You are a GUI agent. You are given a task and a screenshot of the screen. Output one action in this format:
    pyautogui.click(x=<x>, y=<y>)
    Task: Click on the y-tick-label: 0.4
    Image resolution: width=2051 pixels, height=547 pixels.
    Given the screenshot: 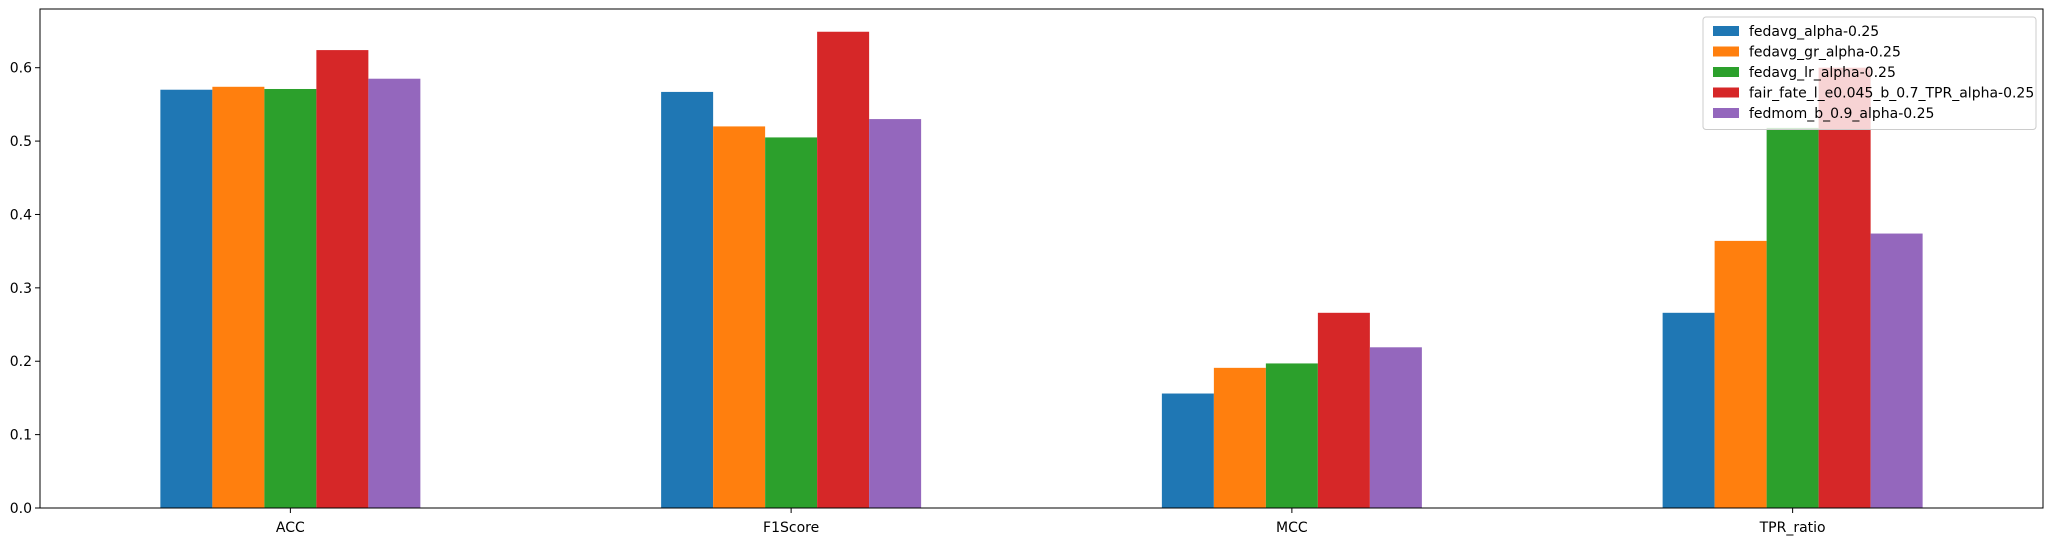 What is the action you would take?
    pyautogui.click(x=21, y=215)
    